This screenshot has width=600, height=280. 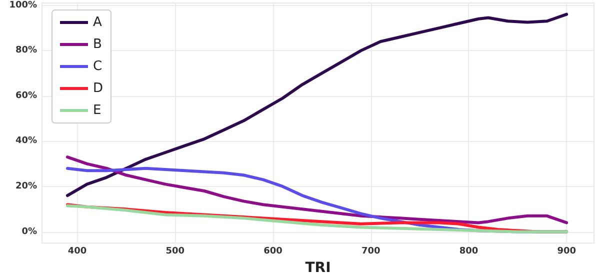 I want to click on y-tick-label: 0%, so click(x=29, y=231).